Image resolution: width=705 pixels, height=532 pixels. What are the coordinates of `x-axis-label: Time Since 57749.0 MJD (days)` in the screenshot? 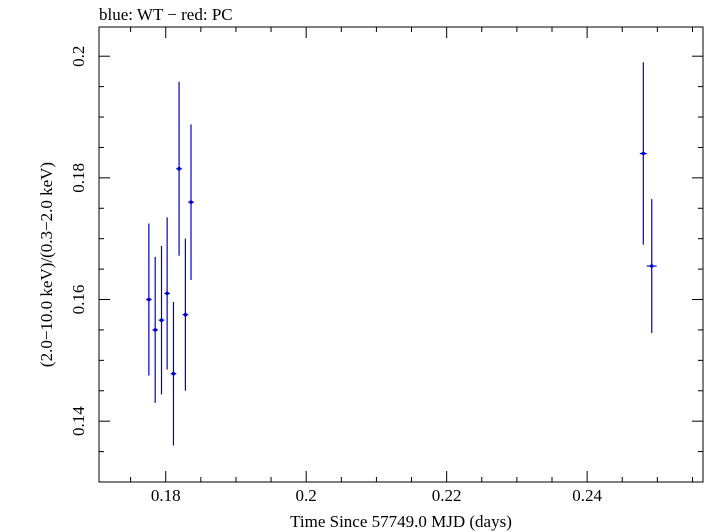 It's located at (401, 521).